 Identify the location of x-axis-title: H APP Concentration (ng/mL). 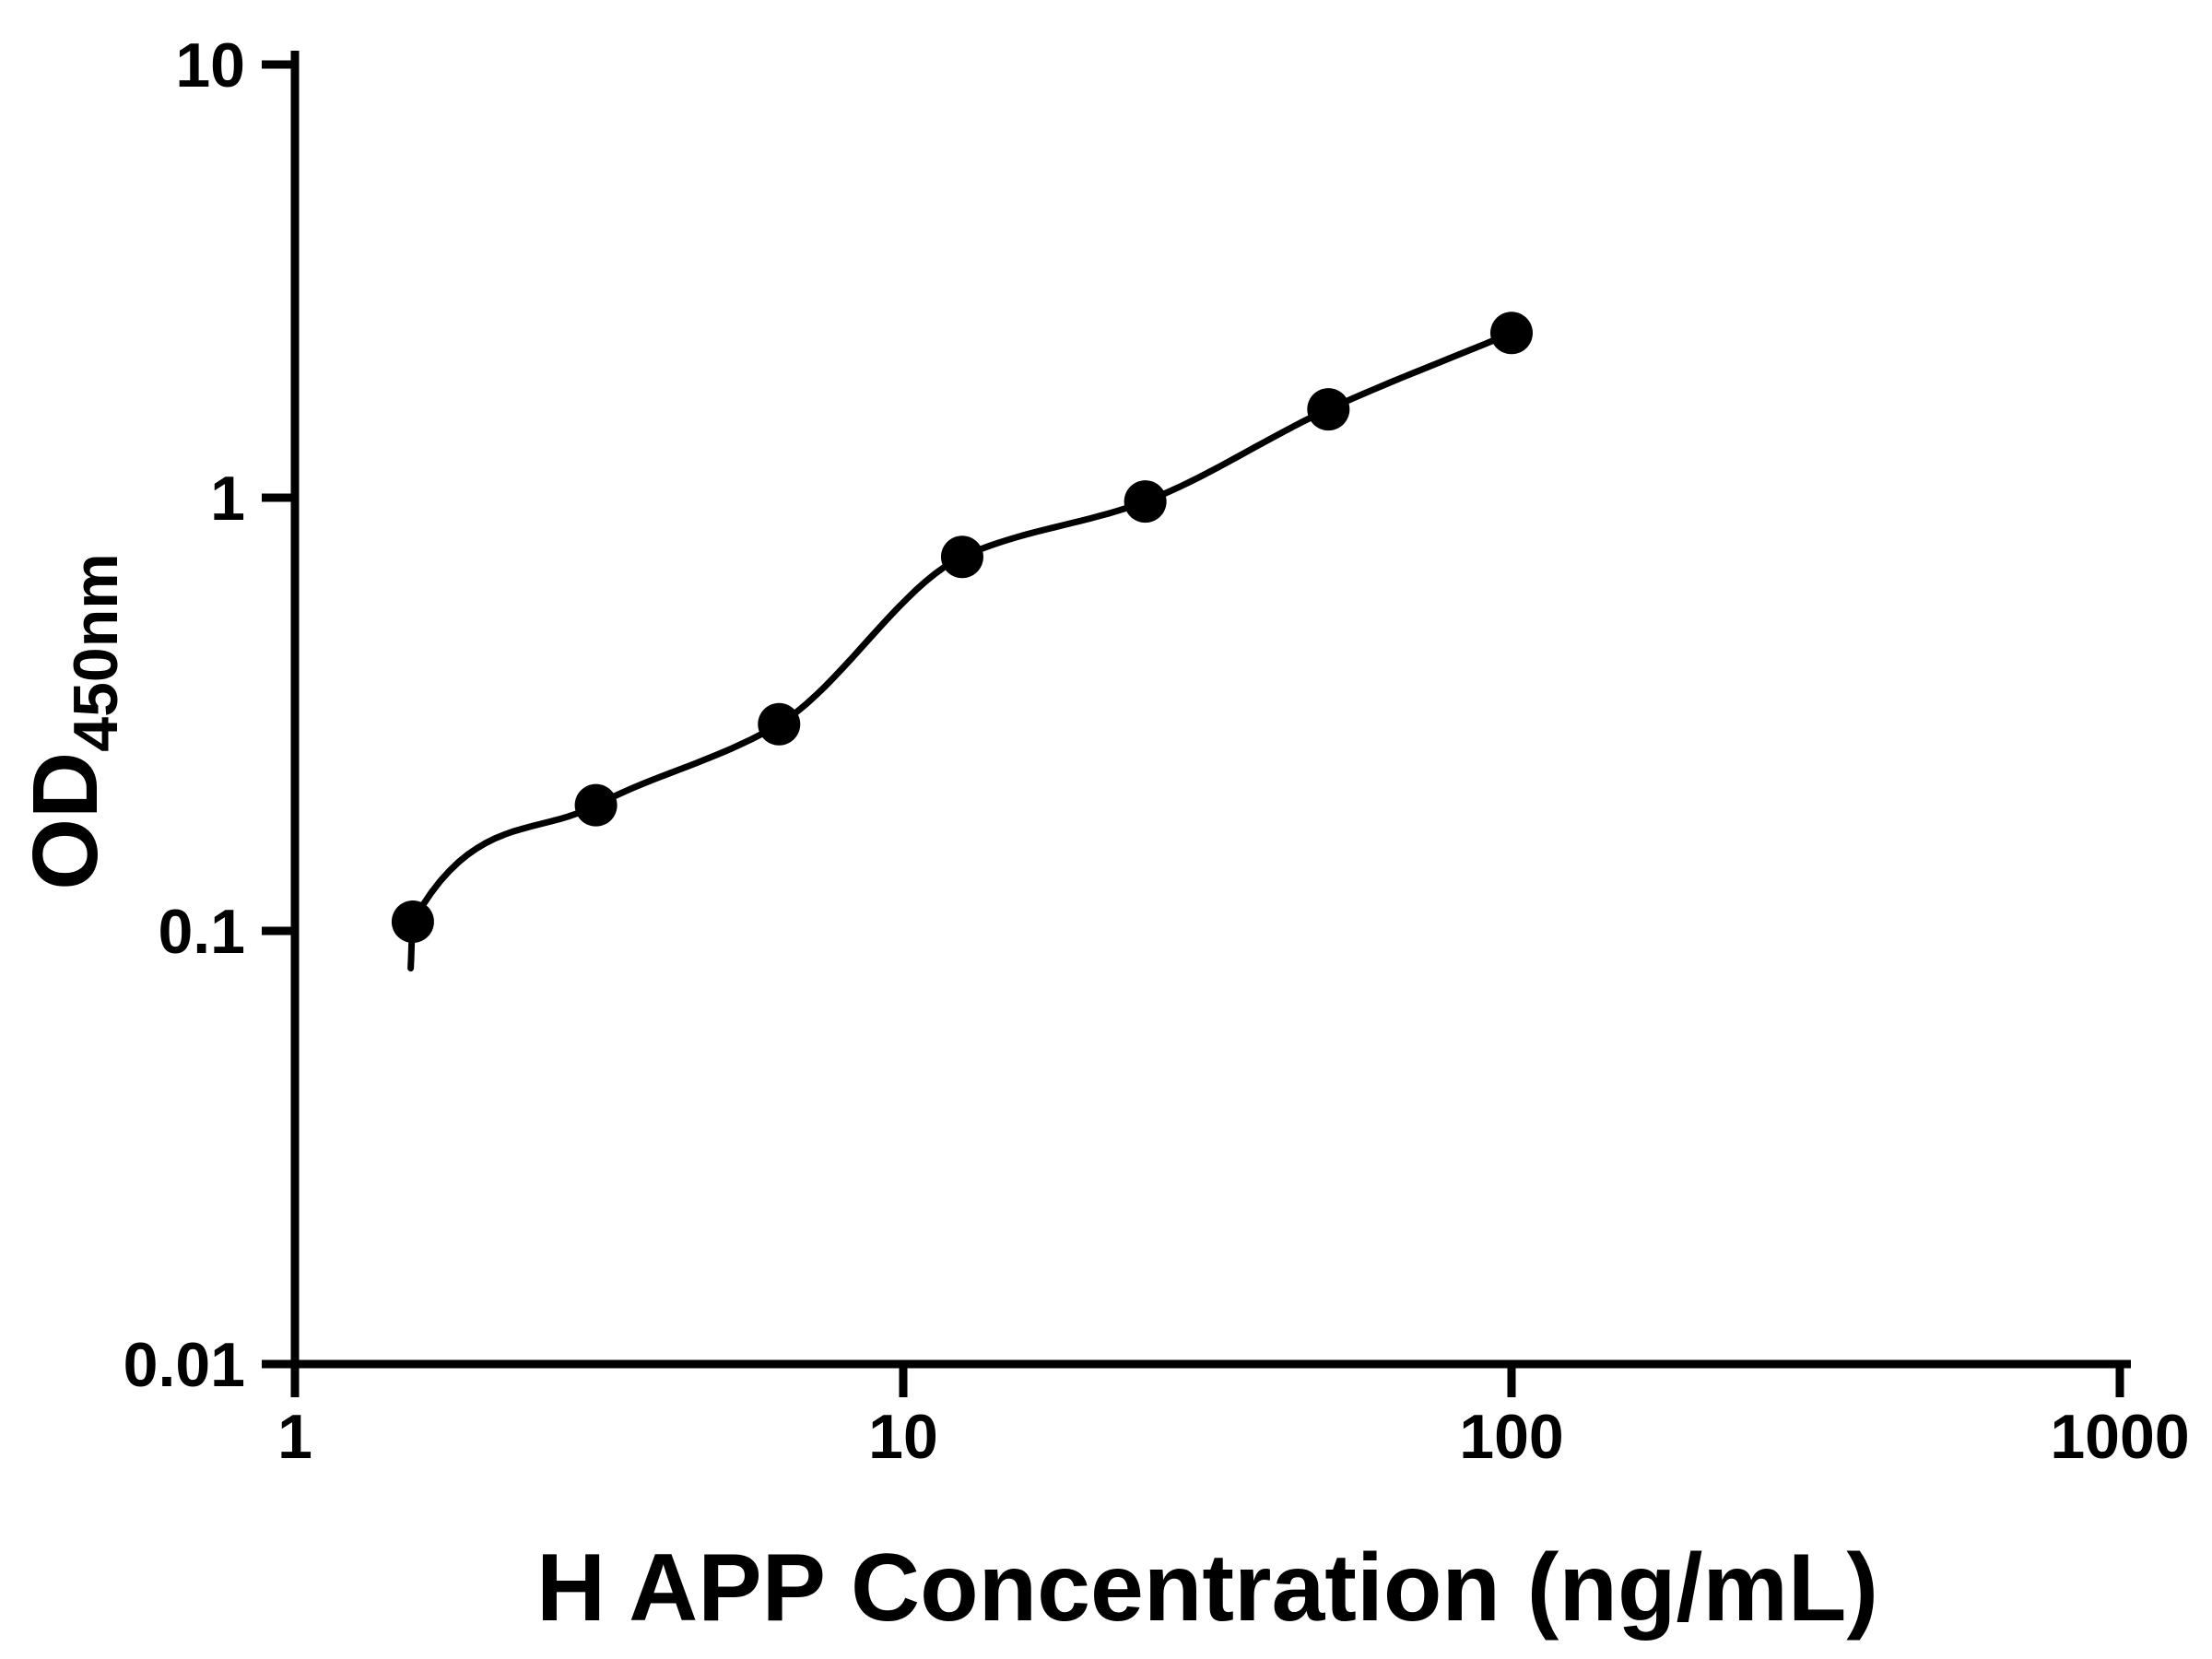
(1207, 1588).